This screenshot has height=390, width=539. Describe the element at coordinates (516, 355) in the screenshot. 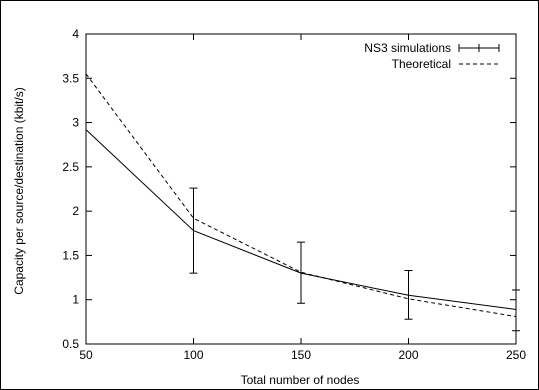

I see `x-tick-label: 250` at that location.